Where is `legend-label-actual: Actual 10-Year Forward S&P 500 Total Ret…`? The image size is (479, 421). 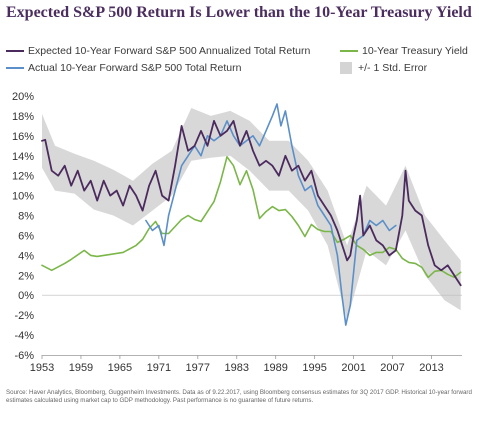 legend-label-actual: Actual 10-Year Forward S&P 500 Total Ret… is located at coordinates (135, 68).